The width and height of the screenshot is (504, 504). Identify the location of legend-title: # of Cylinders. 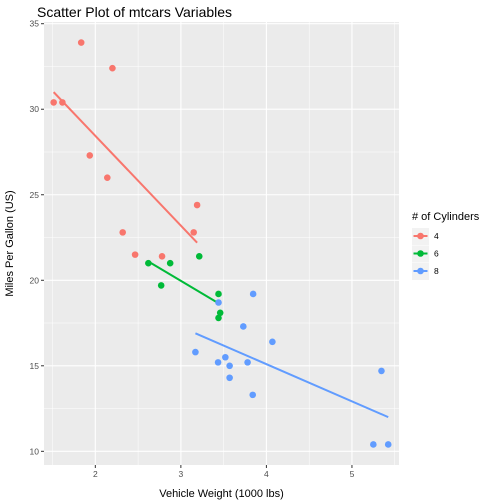
(446, 217).